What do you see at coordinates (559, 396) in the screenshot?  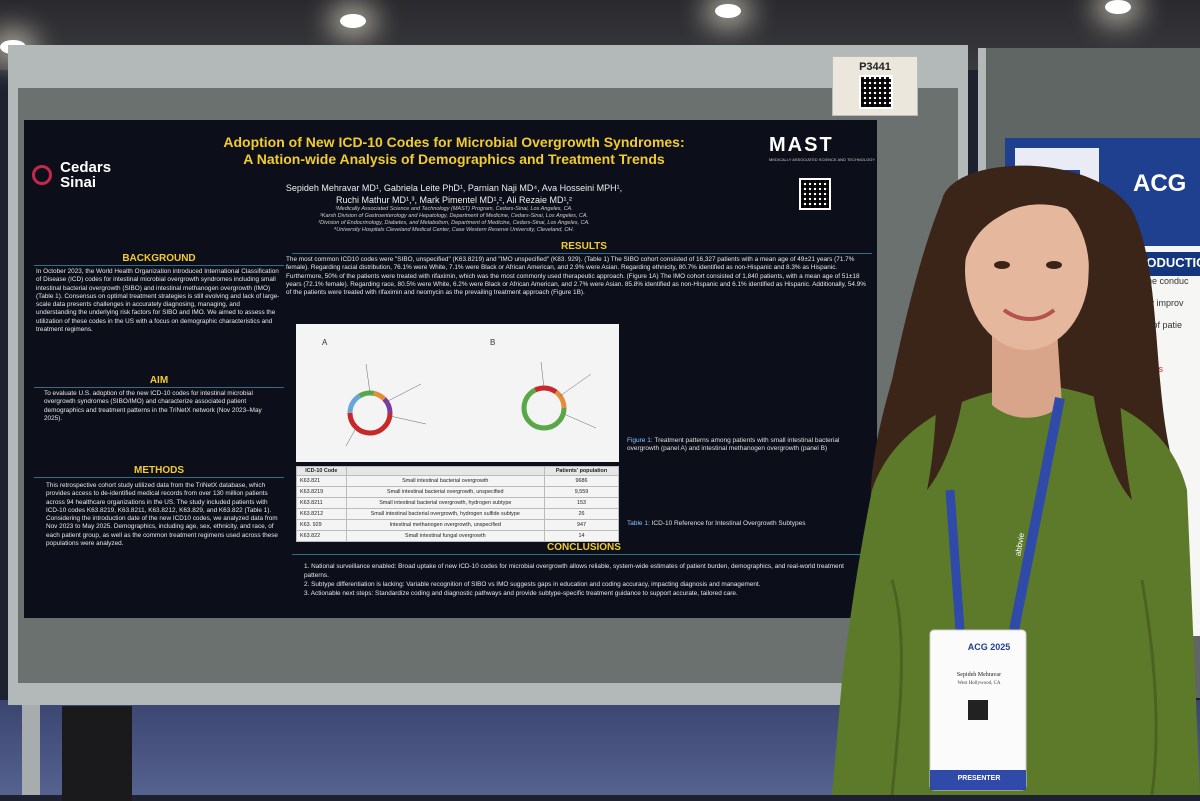 I see `donut-chart-b` at bounding box center [559, 396].